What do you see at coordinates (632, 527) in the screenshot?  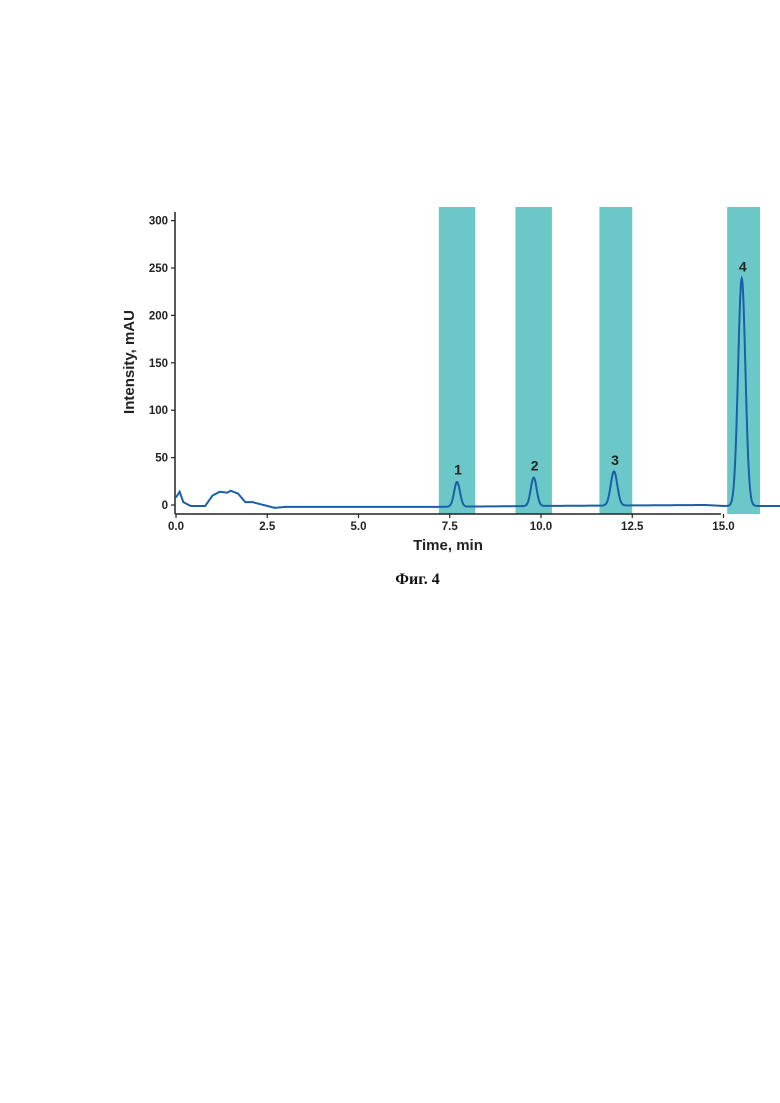 I see `x-tick-label: 12.5` at bounding box center [632, 527].